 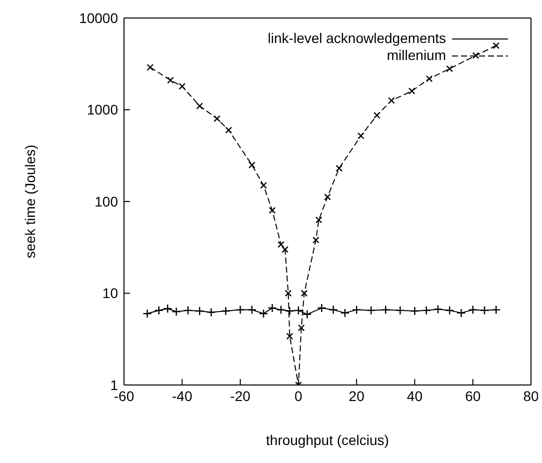 I want to click on x-tick-label: 60, so click(x=473, y=396).